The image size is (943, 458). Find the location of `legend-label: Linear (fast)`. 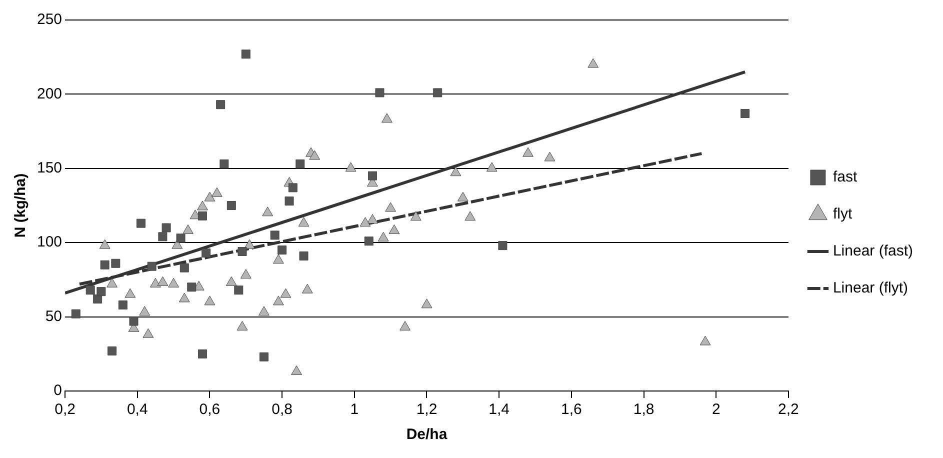

legend-label: Linear (fast) is located at coordinates (873, 251).